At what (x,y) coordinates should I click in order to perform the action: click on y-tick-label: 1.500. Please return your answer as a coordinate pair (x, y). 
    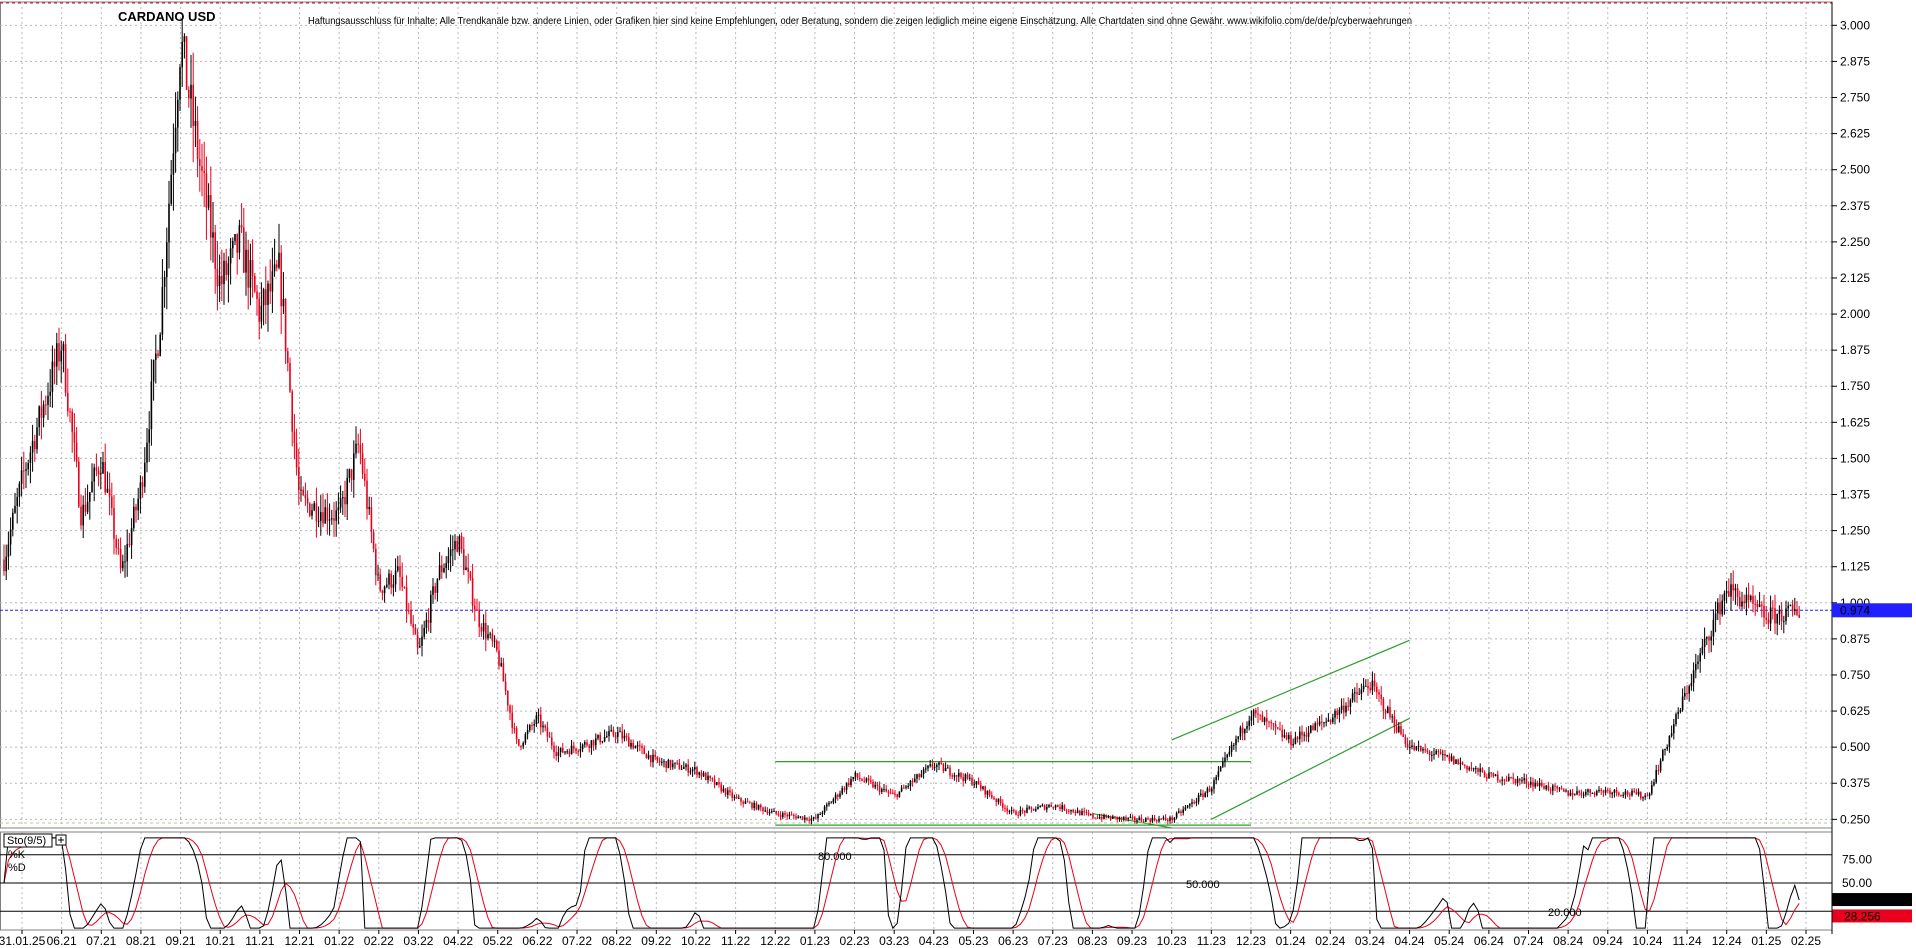
    Looking at the image, I should click on (1855, 458).